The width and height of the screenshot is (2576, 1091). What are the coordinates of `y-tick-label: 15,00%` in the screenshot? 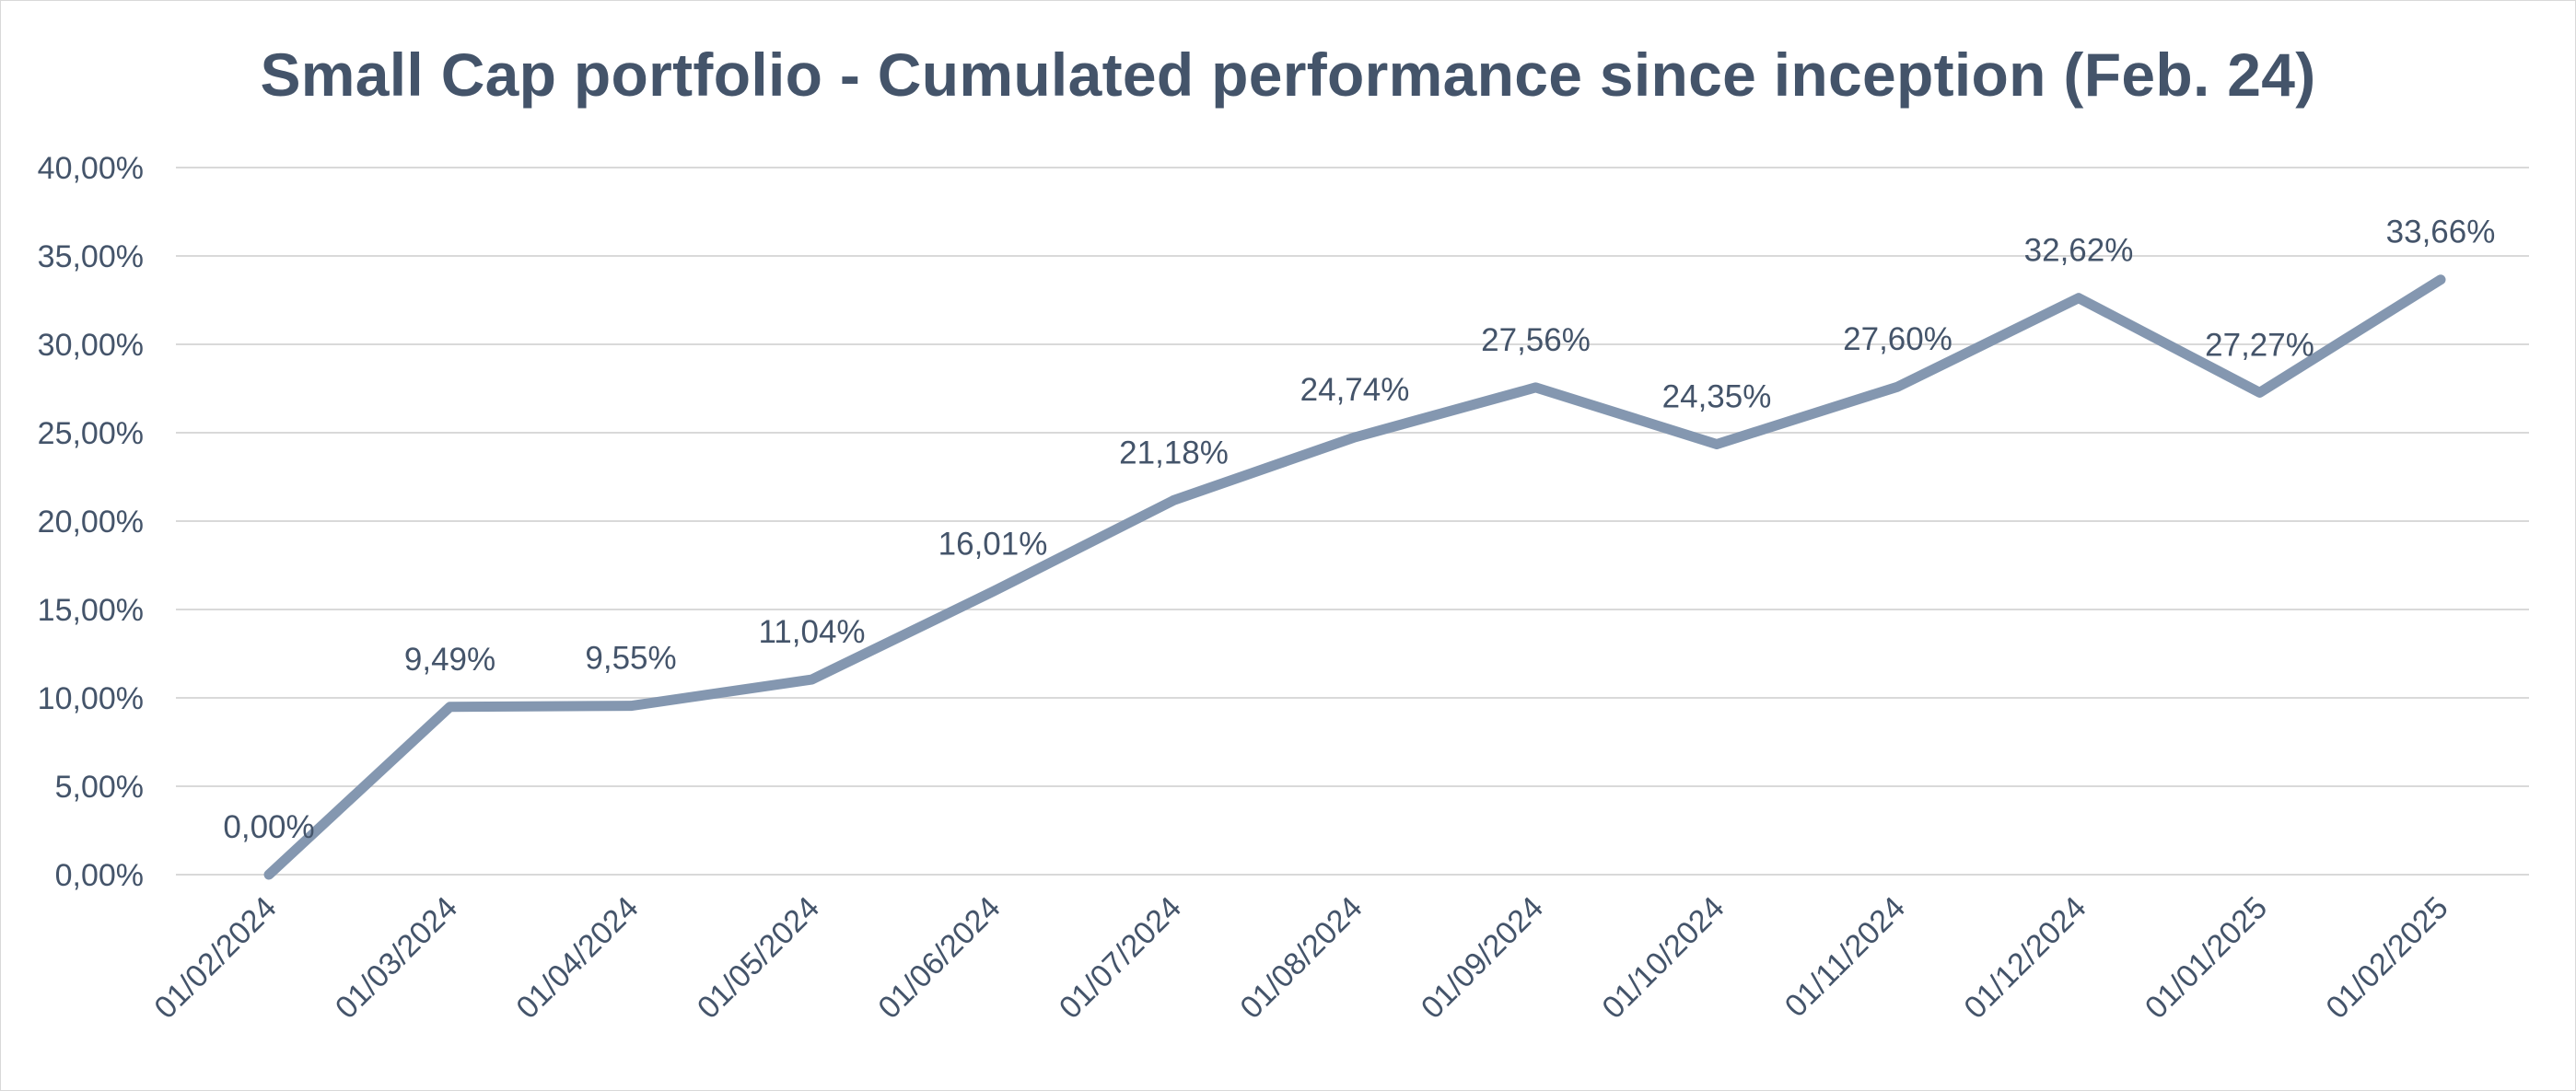 It's located at (91, 610).